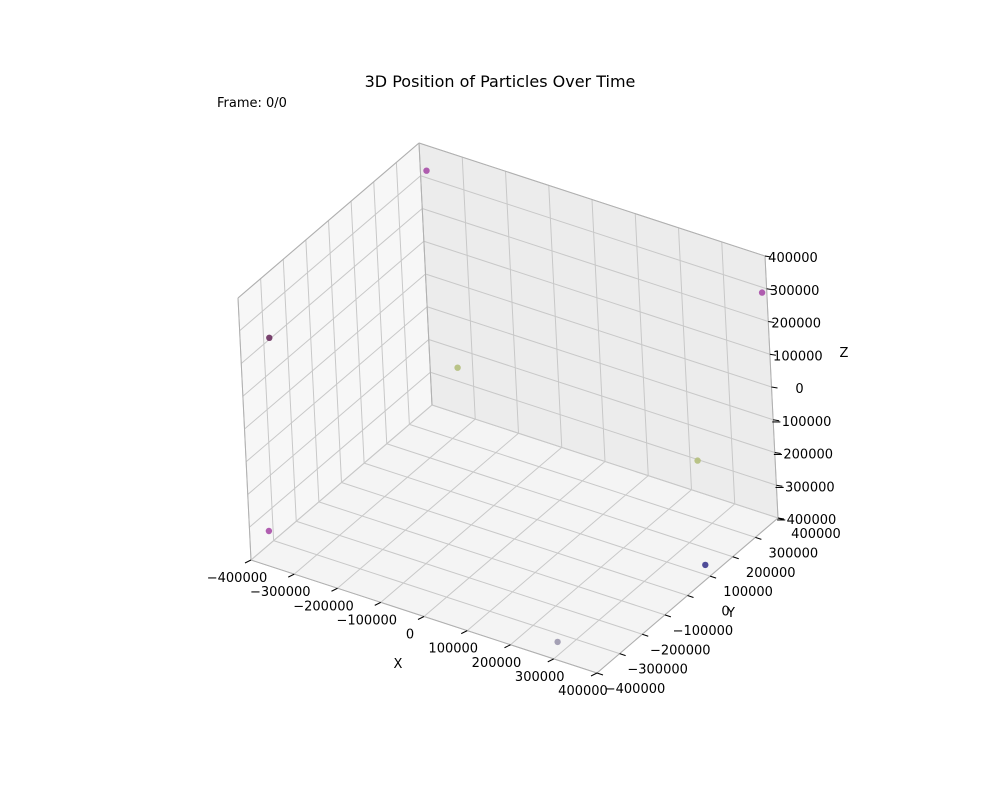 This screenshot has height=800, width=1000. What do you see at coordinates (802, 455) in the screenshot?
I see `z-tick-label-2: −200000` at bounding box center [802, 455].